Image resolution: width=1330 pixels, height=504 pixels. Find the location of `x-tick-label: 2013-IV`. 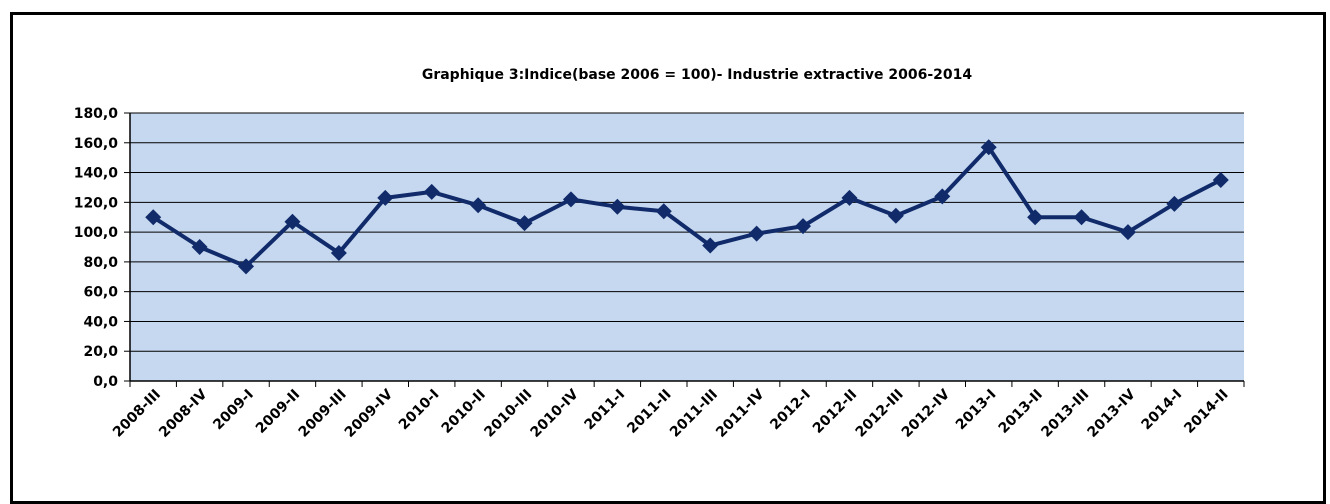

x-tick-label: 2013-IV is located at coordinates (1111, 413).